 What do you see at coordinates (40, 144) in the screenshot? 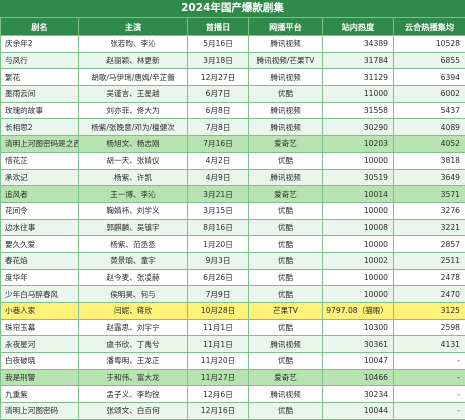
I see `cell-title: 清明上河图密码是之西行` at bounding box center [40, 144].